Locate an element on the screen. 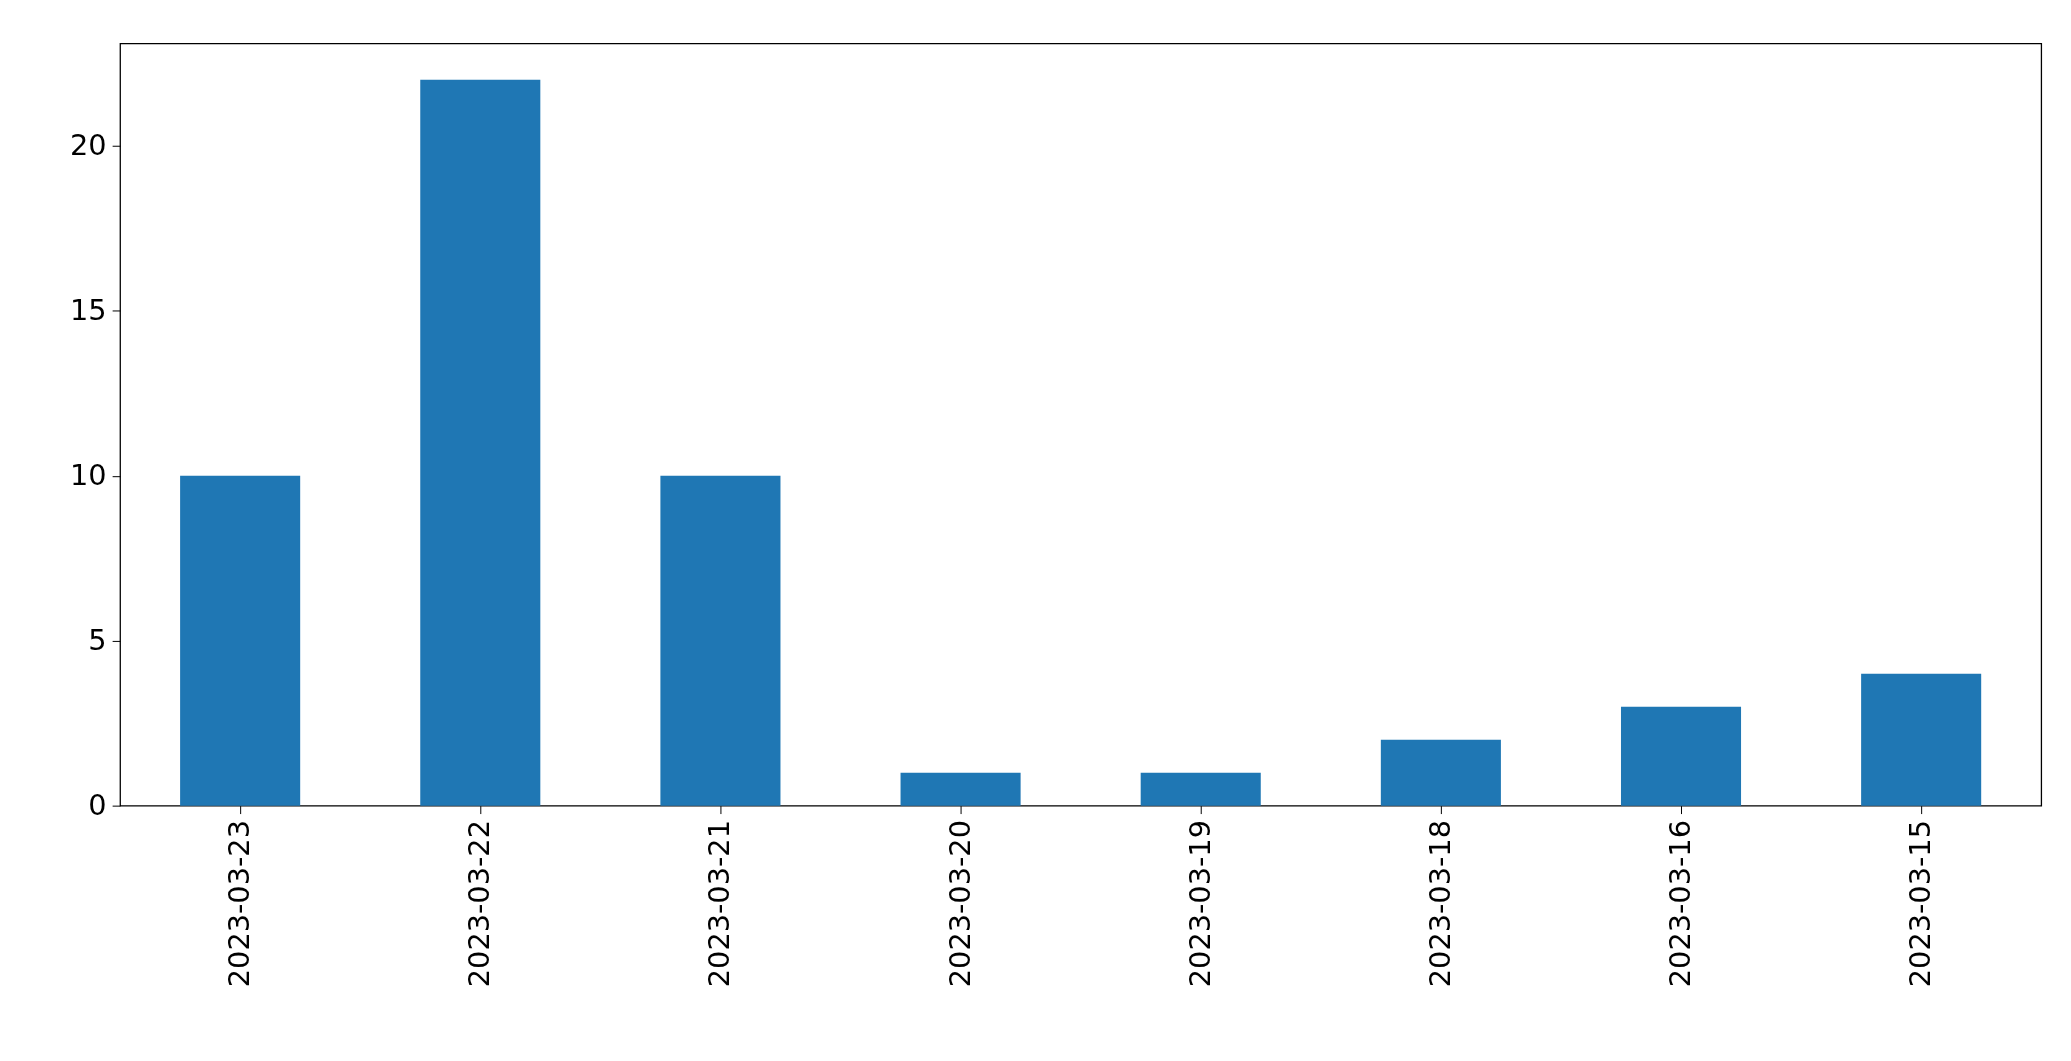 This screenshot has width=2071, height=1061. x-tick-label: 2023-03-15 is located at coordinates (1920, 904).